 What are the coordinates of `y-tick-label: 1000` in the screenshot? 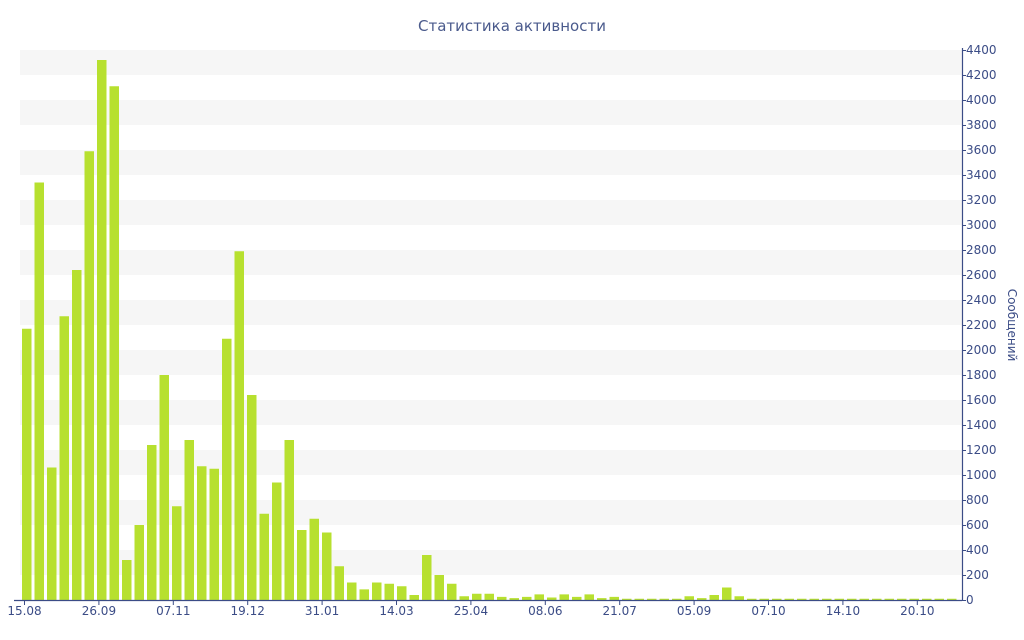 It's located at (981, 475).